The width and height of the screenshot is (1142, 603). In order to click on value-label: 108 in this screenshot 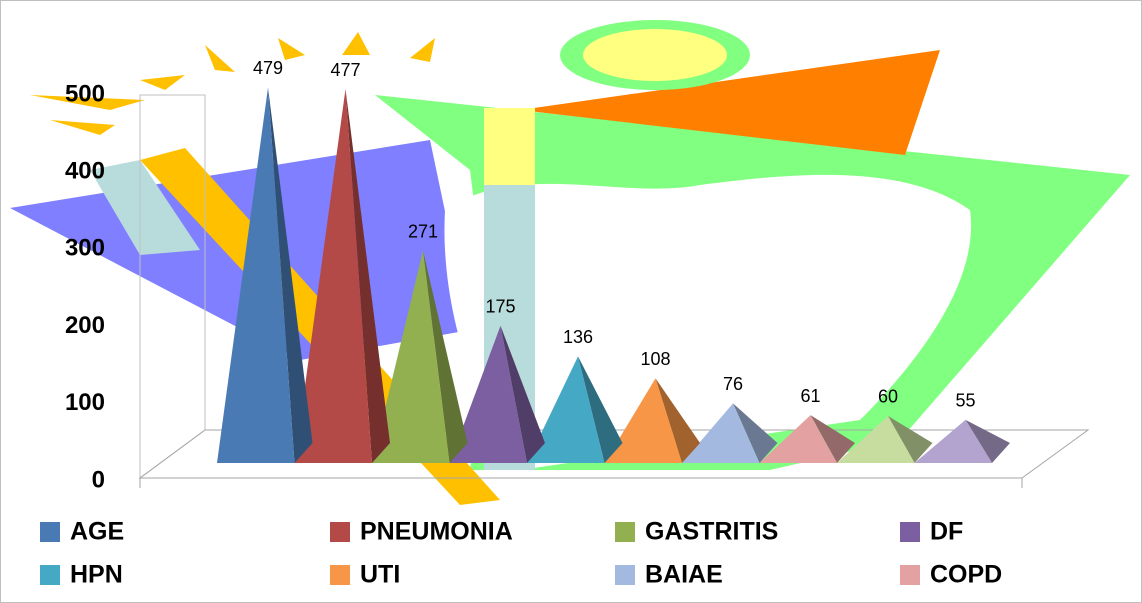, I will do `click(655, 359)`.